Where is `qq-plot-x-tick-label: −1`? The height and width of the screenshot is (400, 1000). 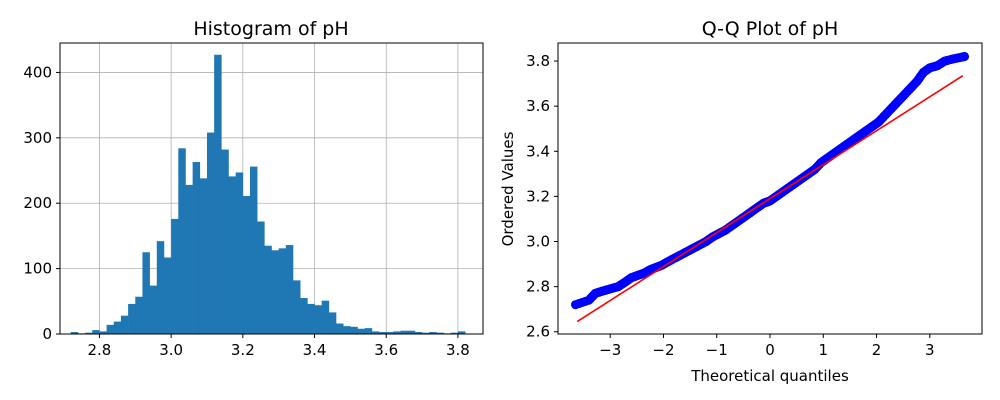
qq-plot-x-tick-label: −1 is located at coordinates (717, 350).